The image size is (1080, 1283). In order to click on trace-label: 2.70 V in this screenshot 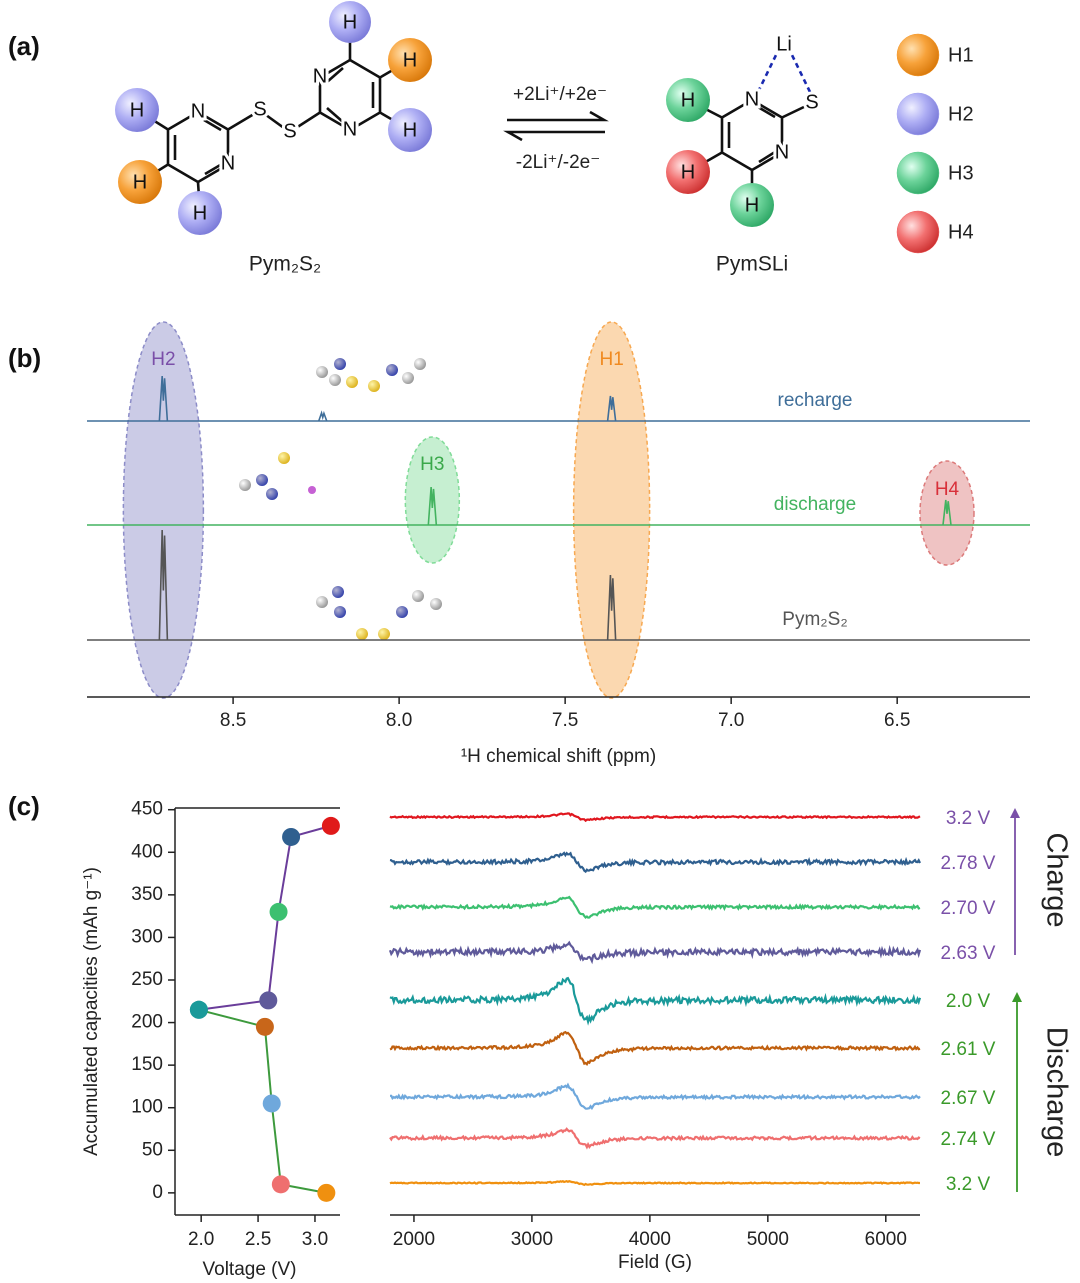, I will do `click(968, 908)`.